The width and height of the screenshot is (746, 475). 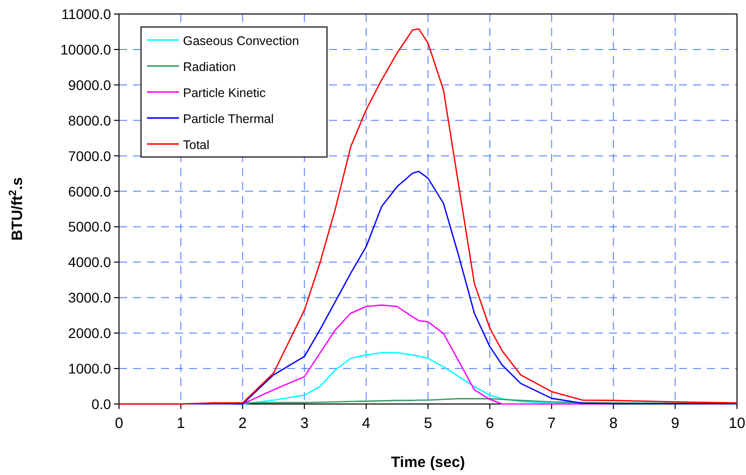 I want to click on y-tick-label: 3000.0, so click(x=90, y=298).